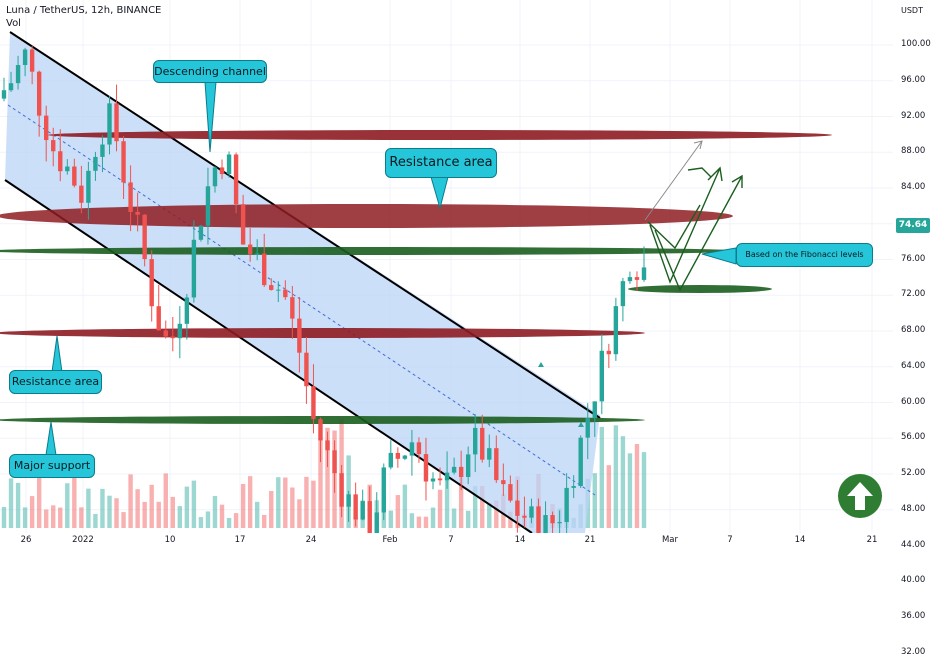 Image resolution: width=932 pixels, height=657 pixels. Describe the element at coordinates (913, 365) in the screenshot. I see `price-tick: 64.00` at that location.